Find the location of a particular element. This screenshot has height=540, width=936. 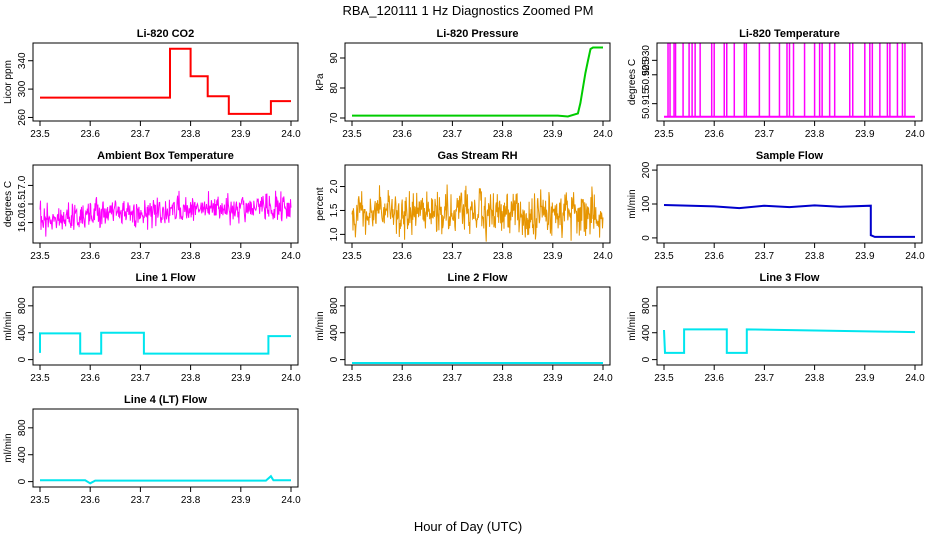

pressure-frame is located at coordinates (477, 82).